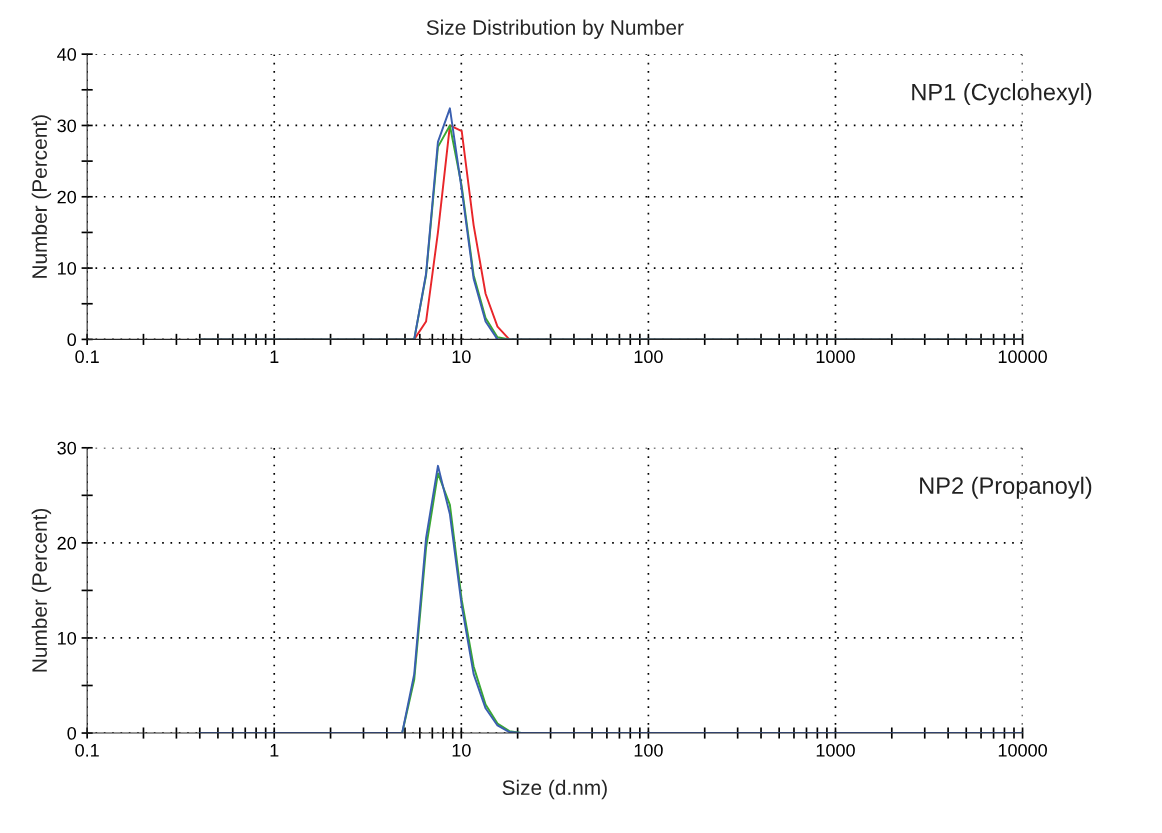 The height and width of the screenshot is (833, 1162). I want to click on chart-title: Size Distribution by Number, so click(555, 29).